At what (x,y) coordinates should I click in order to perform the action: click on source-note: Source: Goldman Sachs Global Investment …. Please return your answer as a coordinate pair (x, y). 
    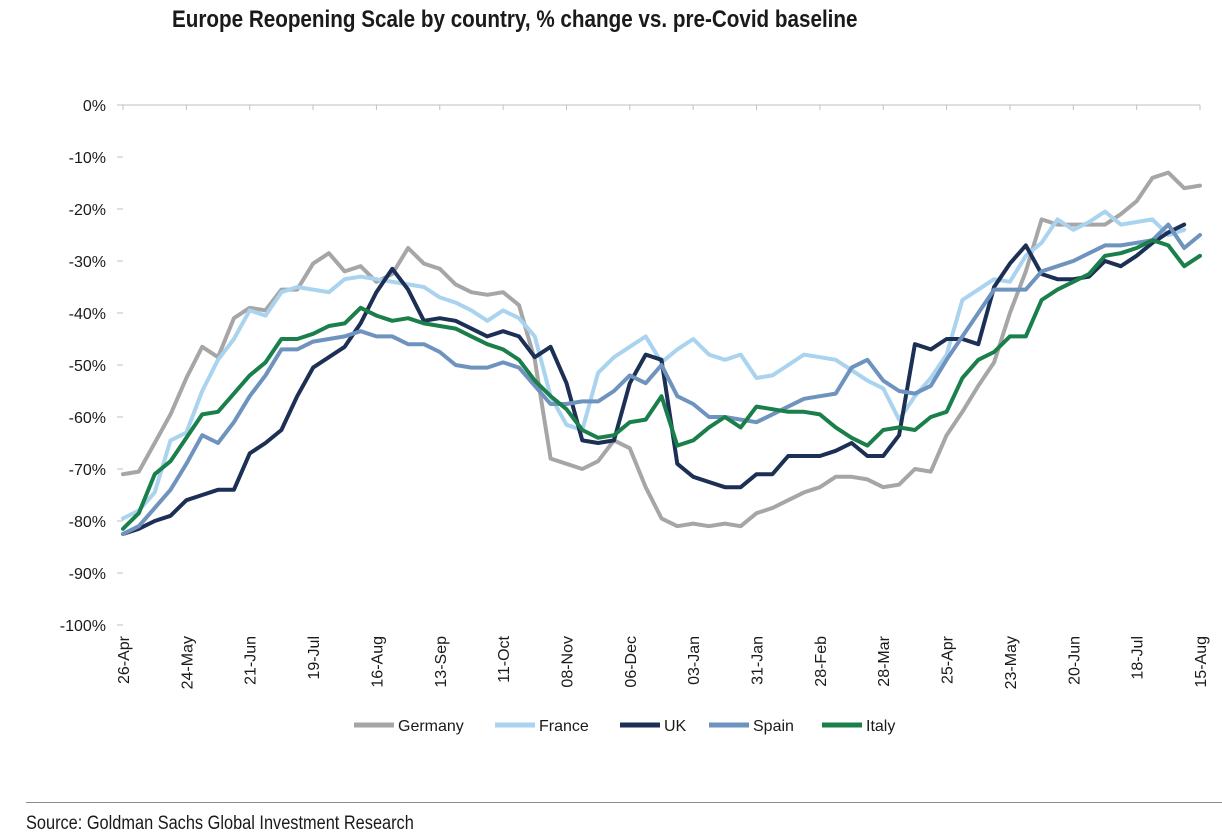
    Looking at the image, I should click on (220, 823).